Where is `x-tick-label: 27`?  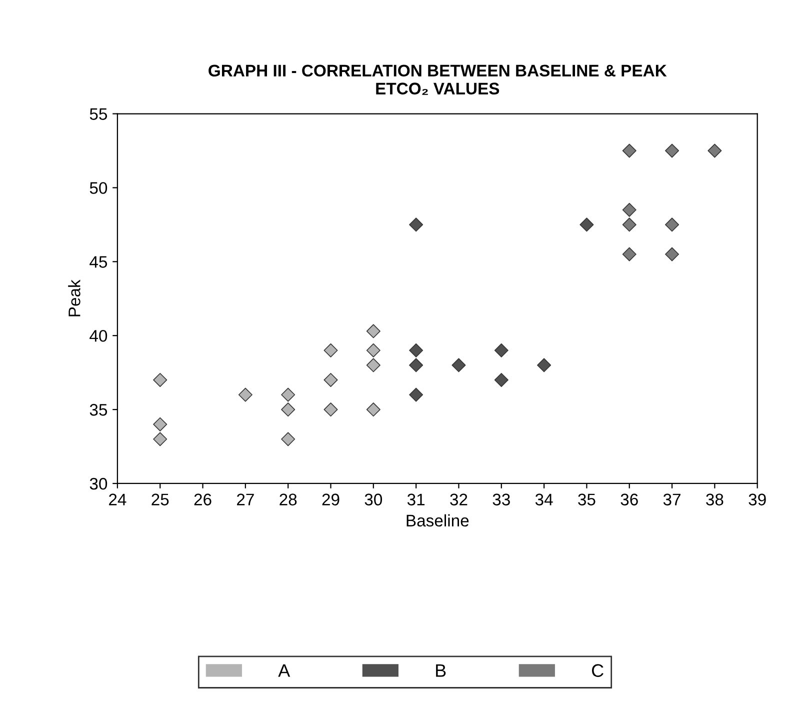 x-tick-label: 27 is located at coordinates (245, 500).